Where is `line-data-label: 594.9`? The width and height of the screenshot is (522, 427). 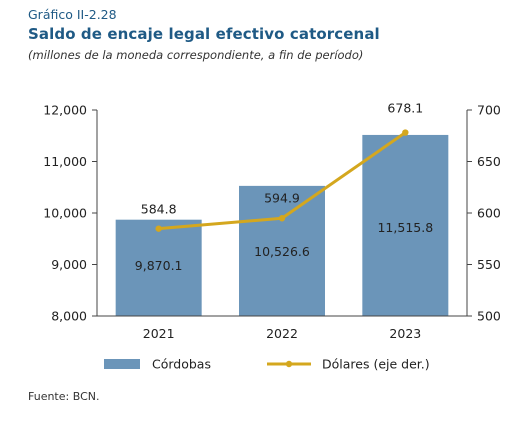
line-data-label: 594.9 is located at coordinates (282, 197).